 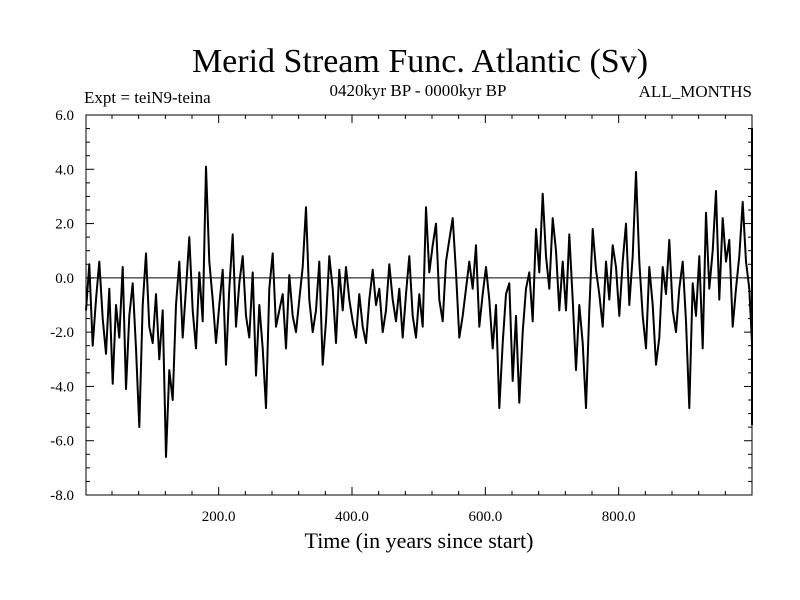 I want to click on y-tick-label: 6.0, so click(x=64, y=116).